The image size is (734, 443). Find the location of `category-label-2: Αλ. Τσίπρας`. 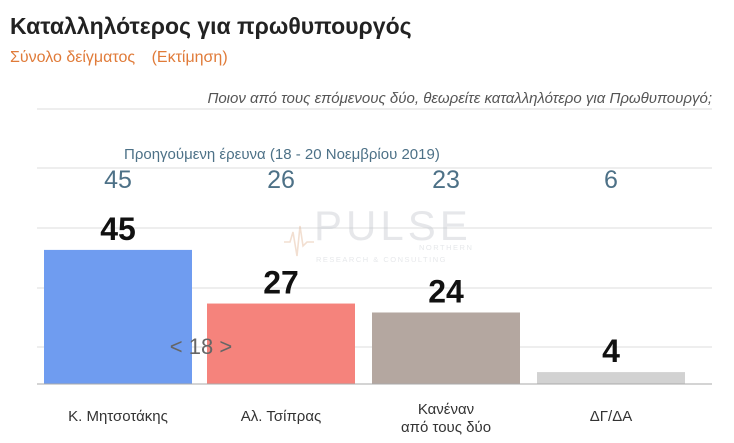

category-label-2: Αλ. Τσίπρας is located at coordinates (281, 416).